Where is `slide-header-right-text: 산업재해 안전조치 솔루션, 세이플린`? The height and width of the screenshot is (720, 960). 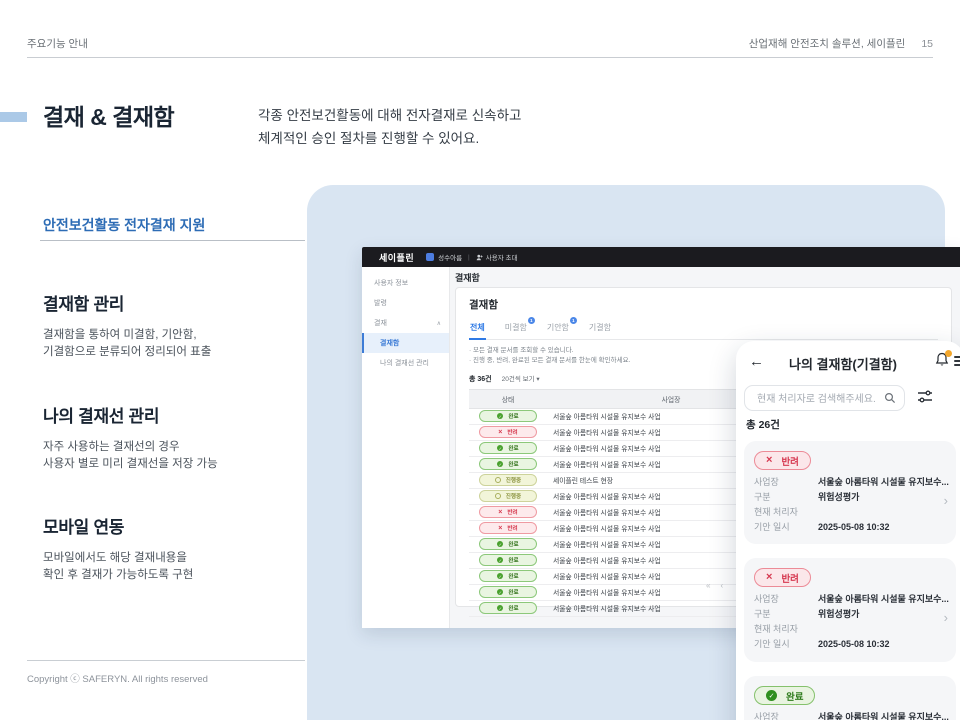 slide-header-right-text: 산업재해 안전조치 솔루션, 세이플린 is located at coordinates (827, 44).